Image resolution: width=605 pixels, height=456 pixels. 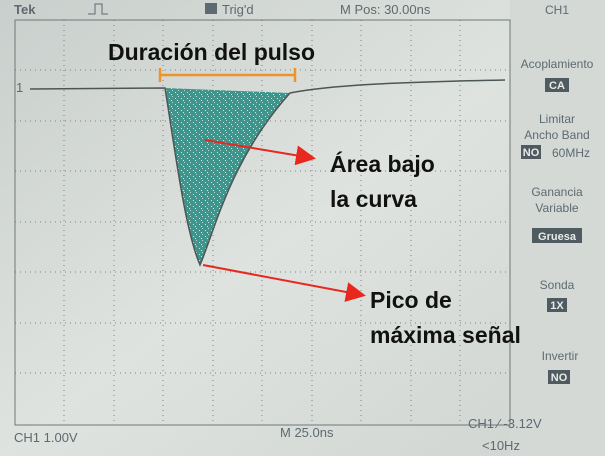 I want to click on vertical-scale: CH1 1.00V, so click(x=46, y=437).